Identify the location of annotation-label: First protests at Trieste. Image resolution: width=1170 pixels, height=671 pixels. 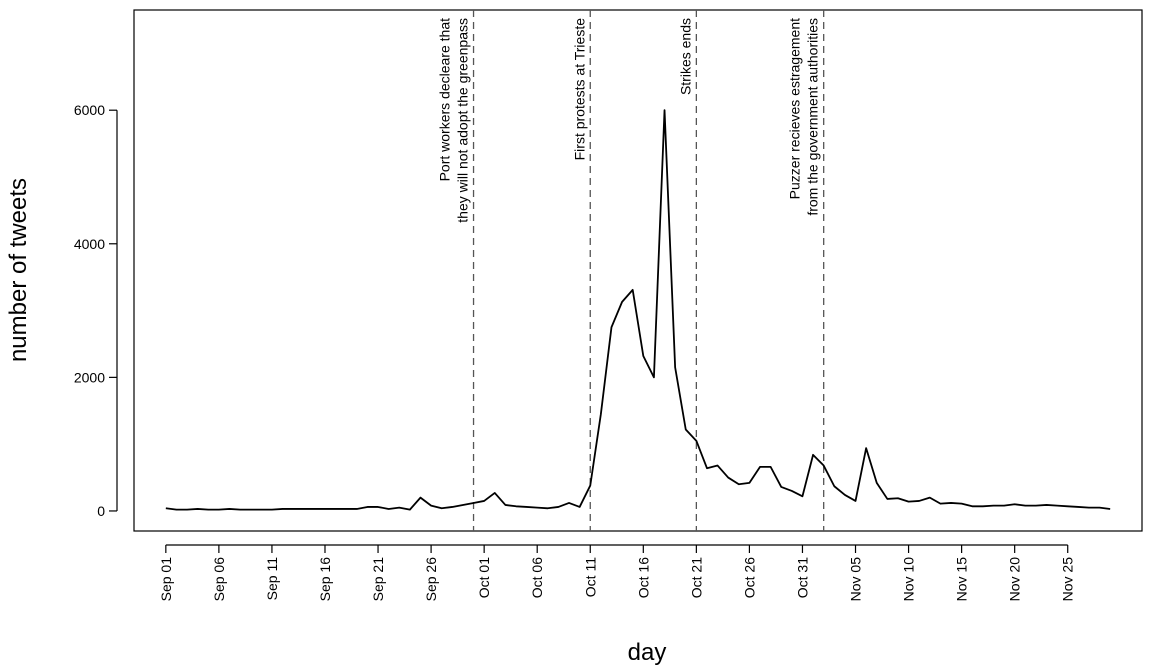
(579, 89).